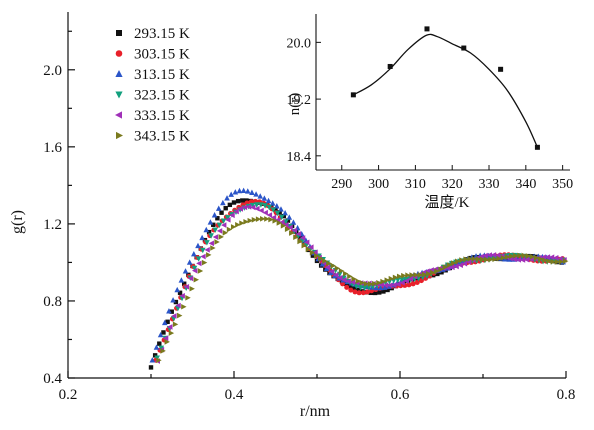 The height and width of the screenshot is (430, 594). What do you see at coordinates (17, 222) in the screenshot?
I see `main-y-axis-label: g(r)` at bounding box center [17, 222].